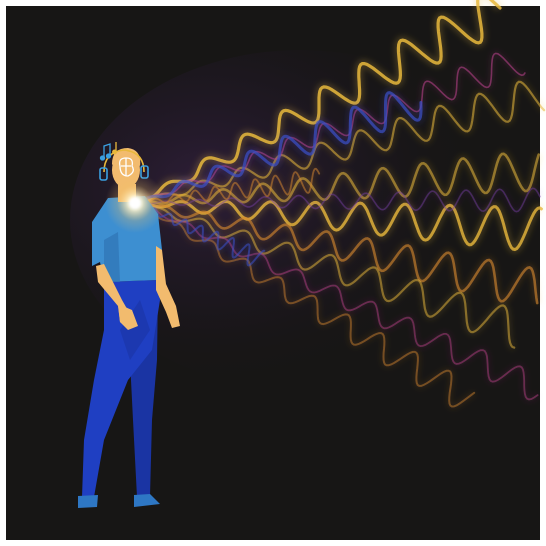 The height and width of the screenshot is (546, 546). I want to click on left-hand, so click(128, 317).